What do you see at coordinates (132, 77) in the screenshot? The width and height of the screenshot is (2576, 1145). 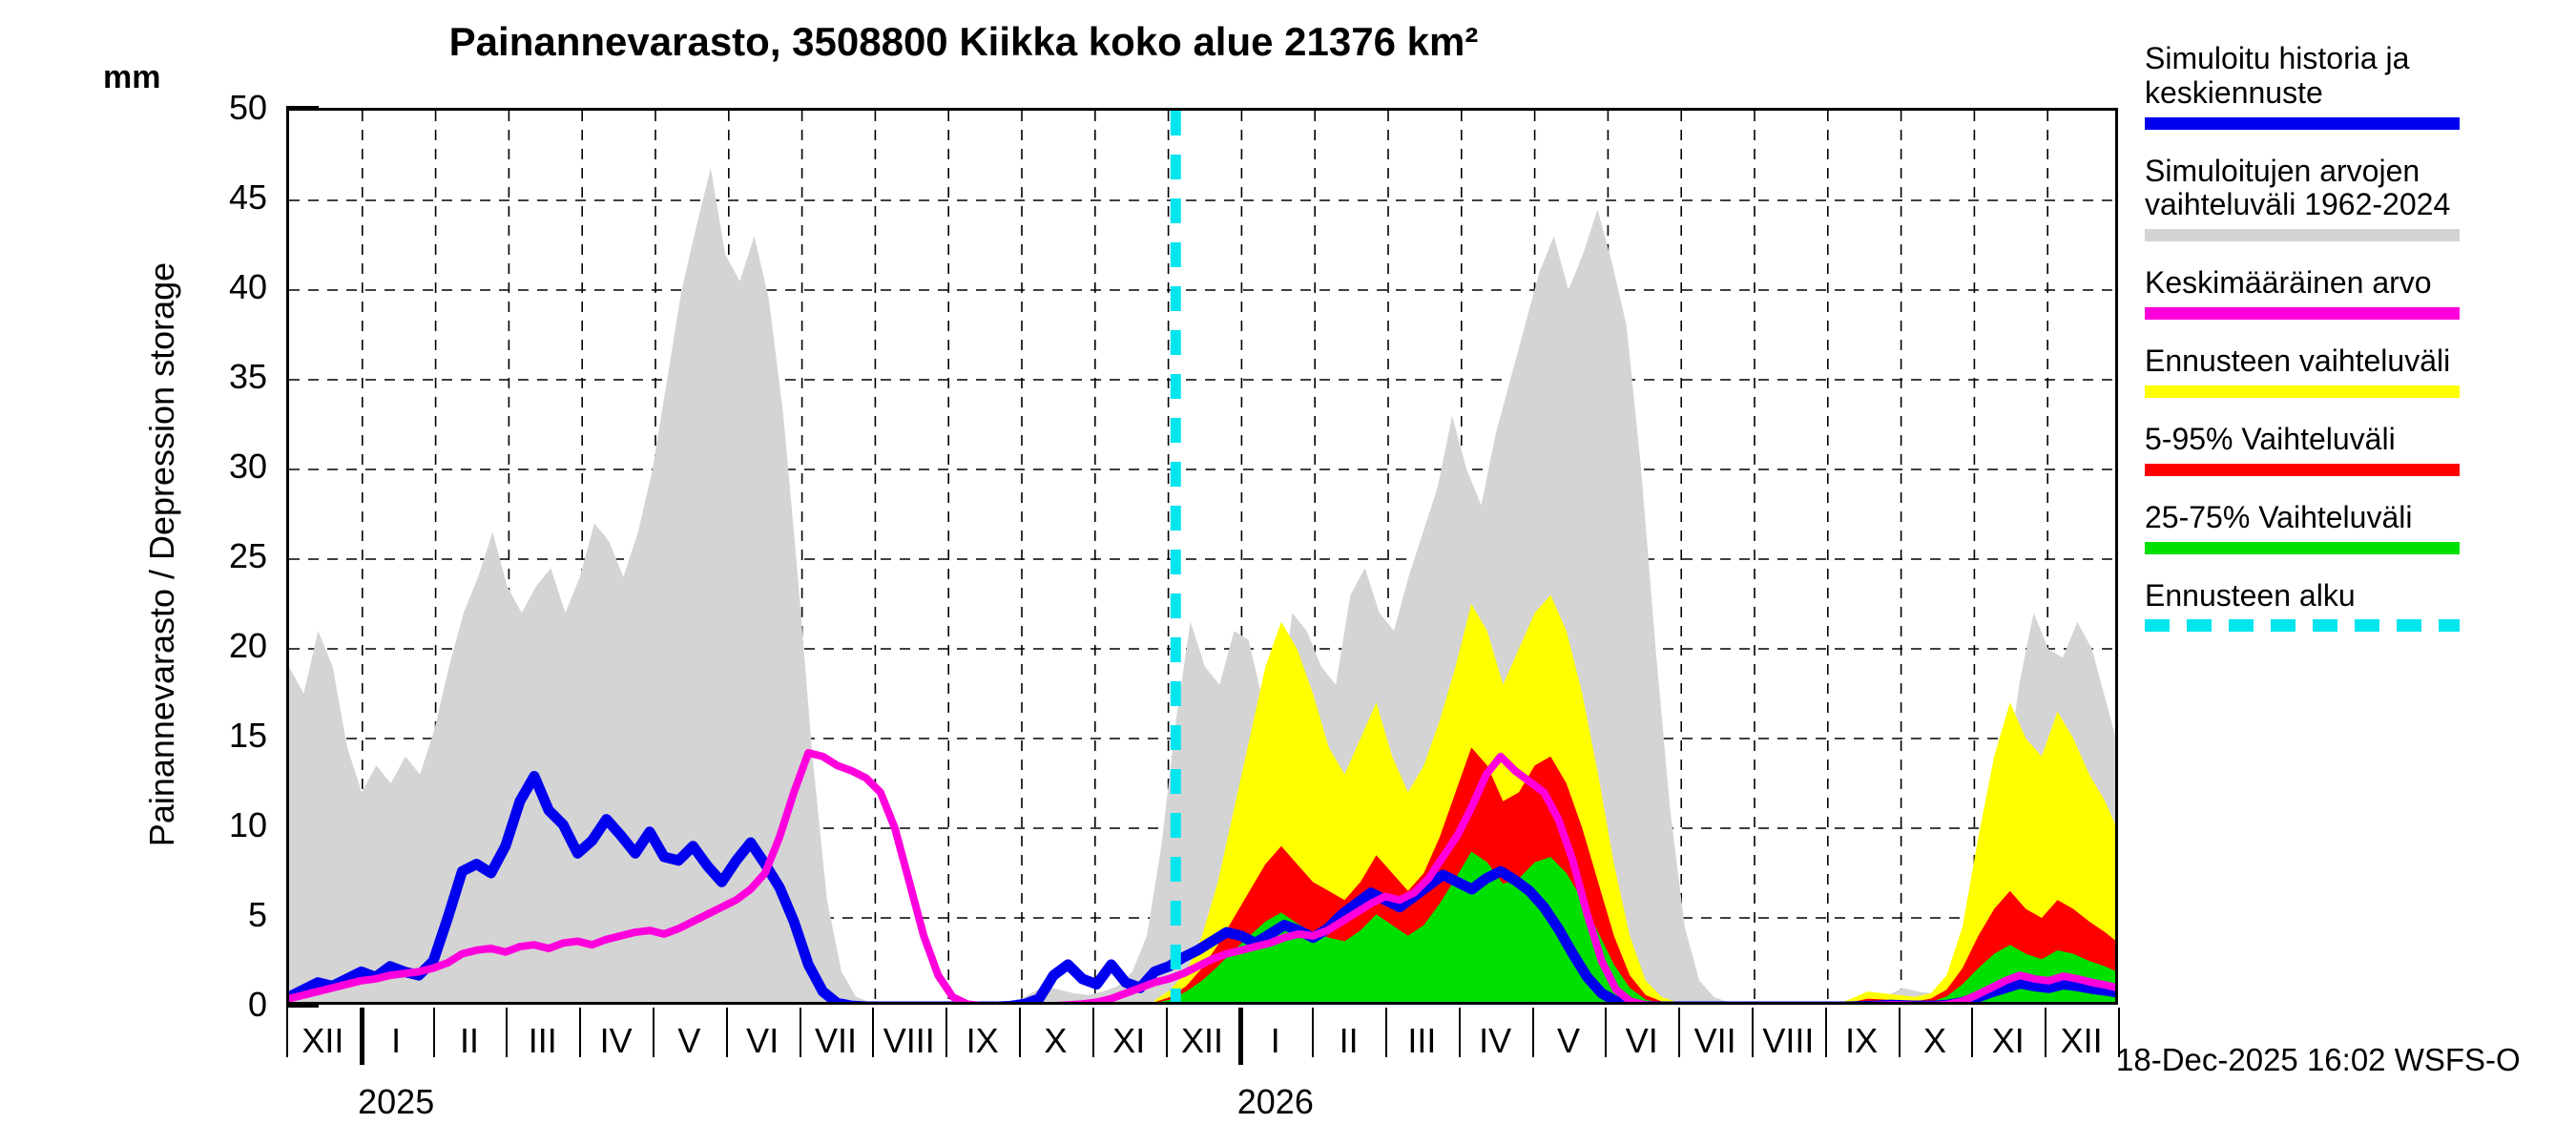 I see `y-axis-unit: mm` at bounding box center [132, 77].